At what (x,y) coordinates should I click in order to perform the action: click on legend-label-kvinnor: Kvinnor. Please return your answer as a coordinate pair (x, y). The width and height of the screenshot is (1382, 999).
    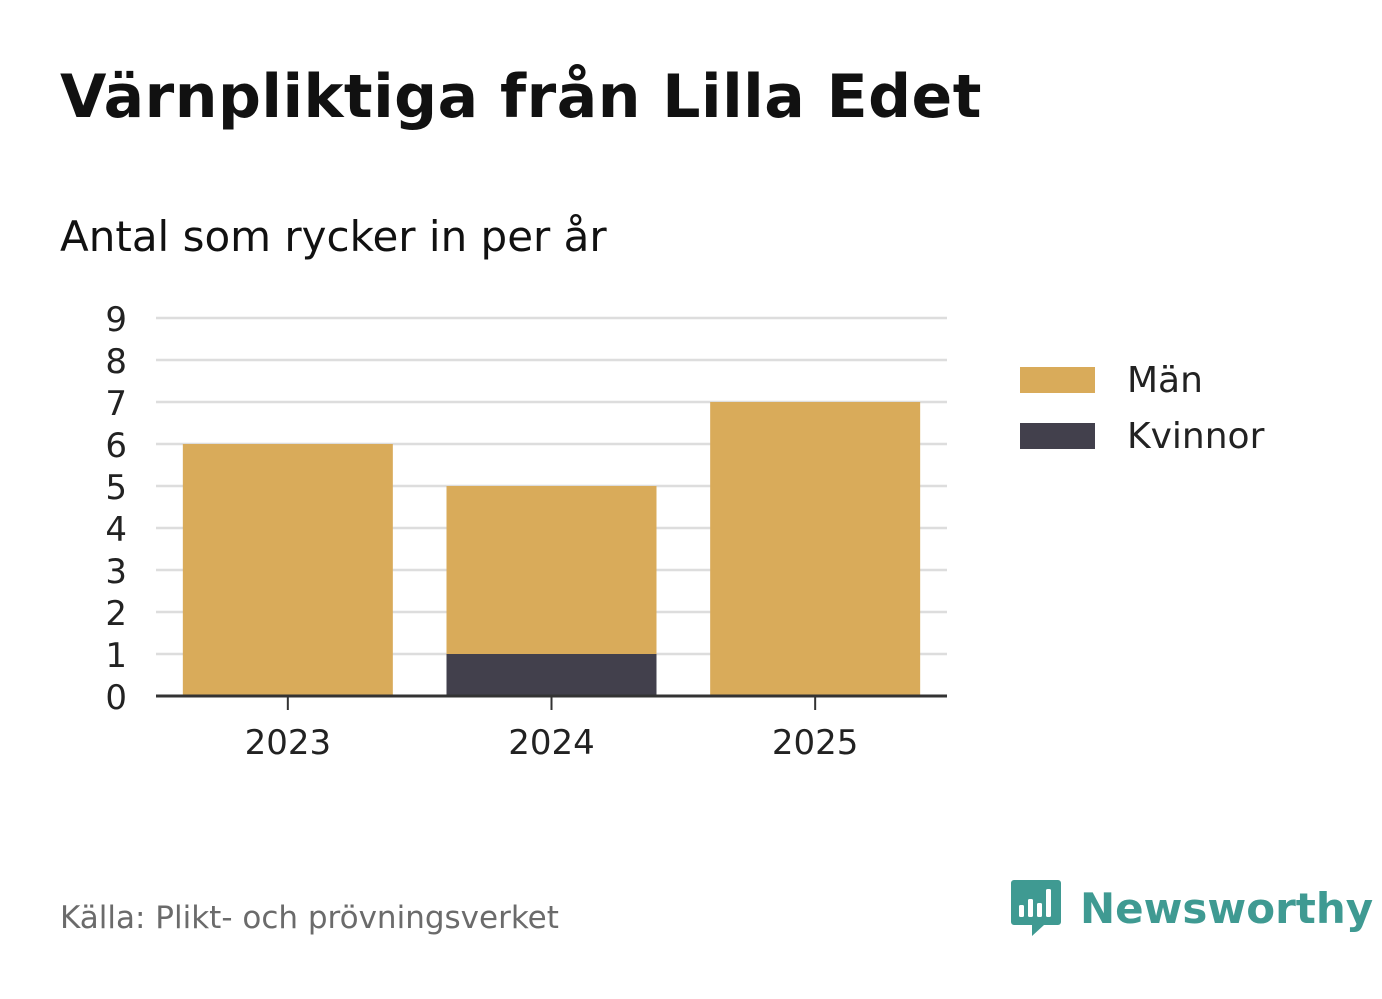
    Looking at the image, I should click on (1196, 436).